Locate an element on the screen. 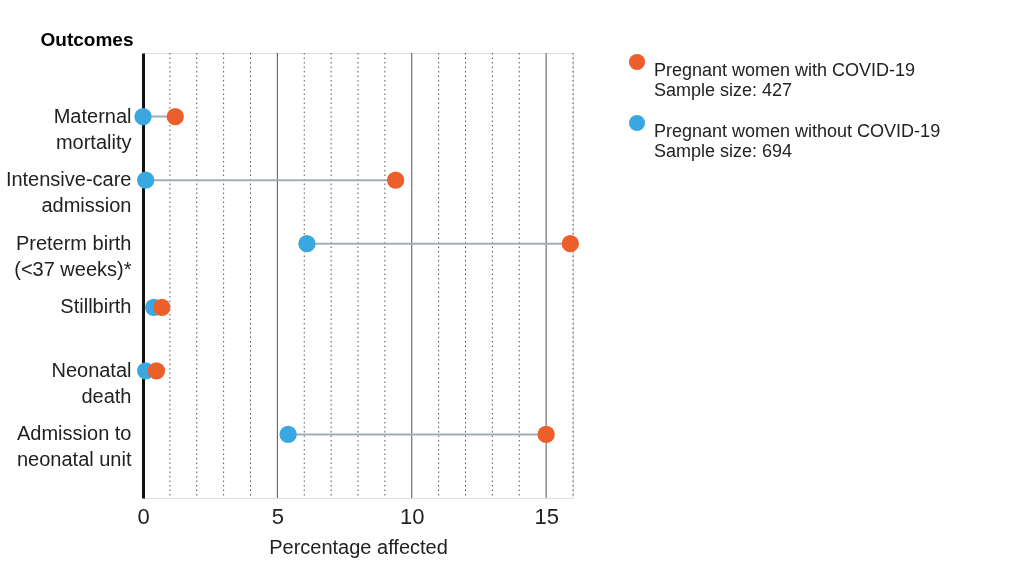  x-tick-label: 15 is located at coordinates (546, 516).